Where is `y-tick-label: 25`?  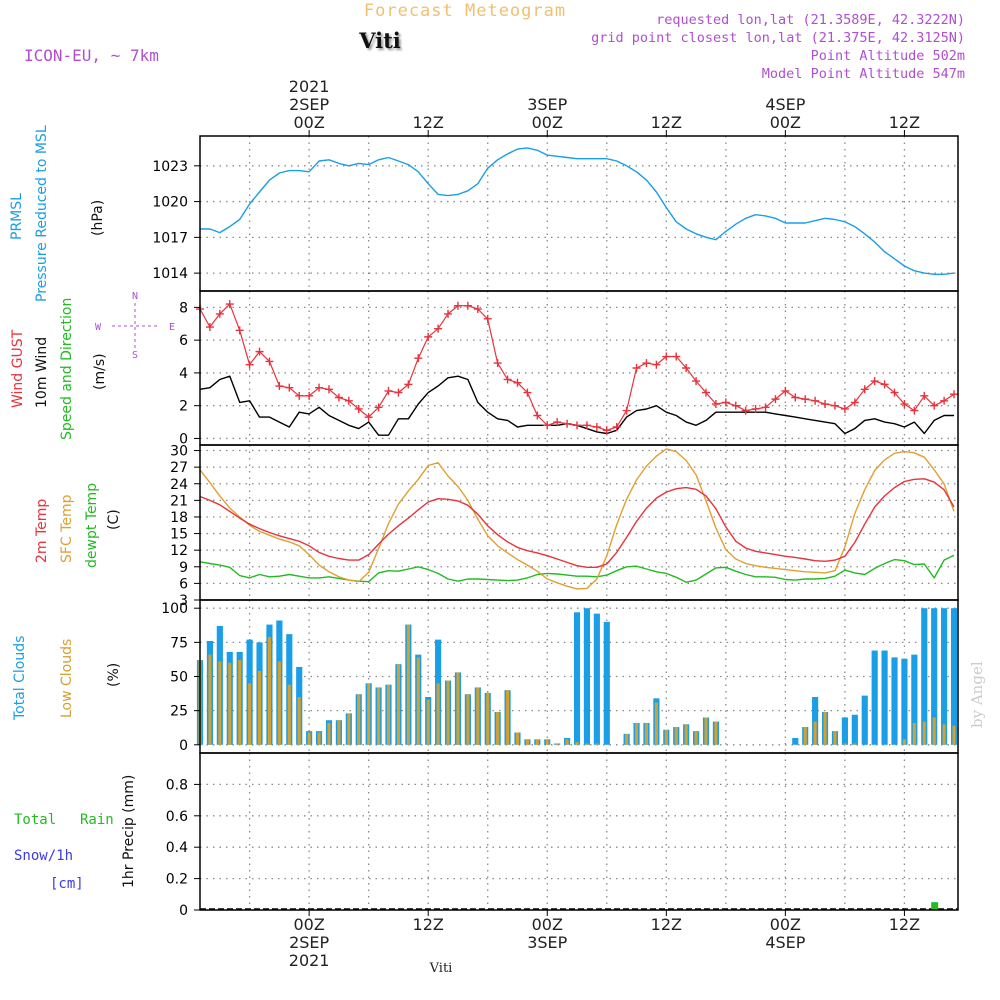 y-tick-label: 25 is located at coordinates (179, 712).